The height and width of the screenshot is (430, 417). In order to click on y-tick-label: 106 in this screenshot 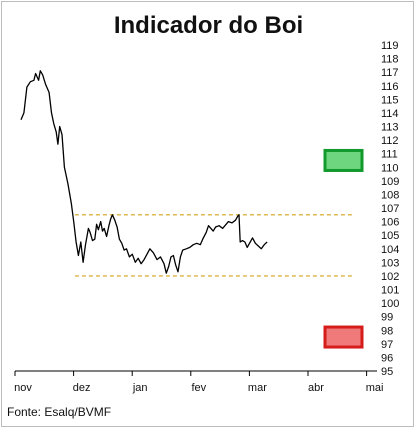, I will do `click(390, 223)`.